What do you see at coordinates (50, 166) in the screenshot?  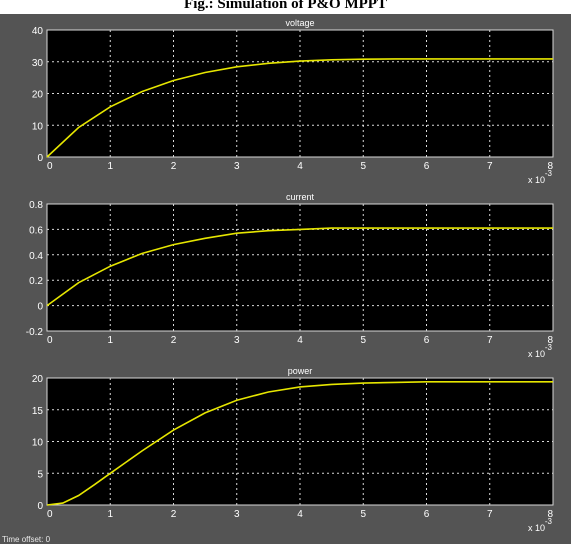 I see `voltage-plot-x-tick-label-0: 0` at bounding box center [50, 166].